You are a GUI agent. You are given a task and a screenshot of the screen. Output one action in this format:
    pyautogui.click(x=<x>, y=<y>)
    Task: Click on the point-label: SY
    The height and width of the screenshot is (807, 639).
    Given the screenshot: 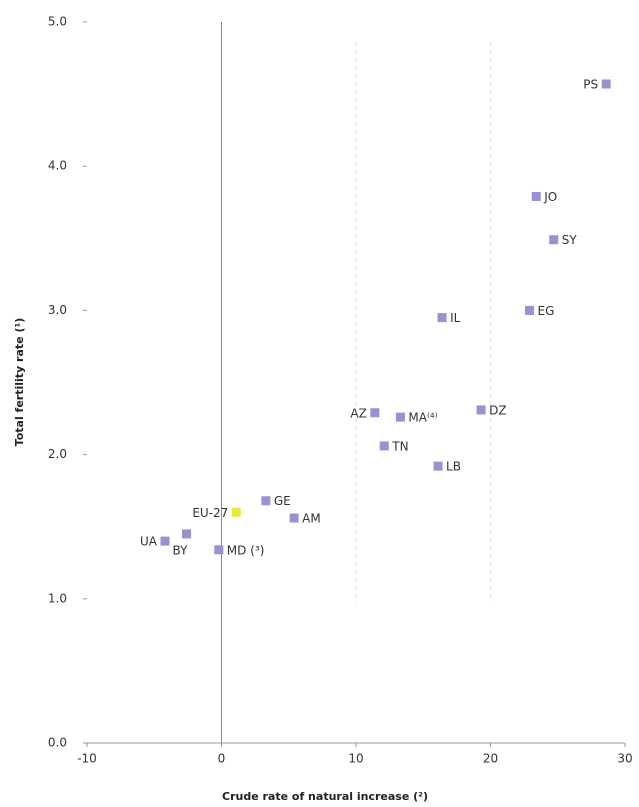 What is the action you would take?
    pyautogui.click(x=570, y=240)
    